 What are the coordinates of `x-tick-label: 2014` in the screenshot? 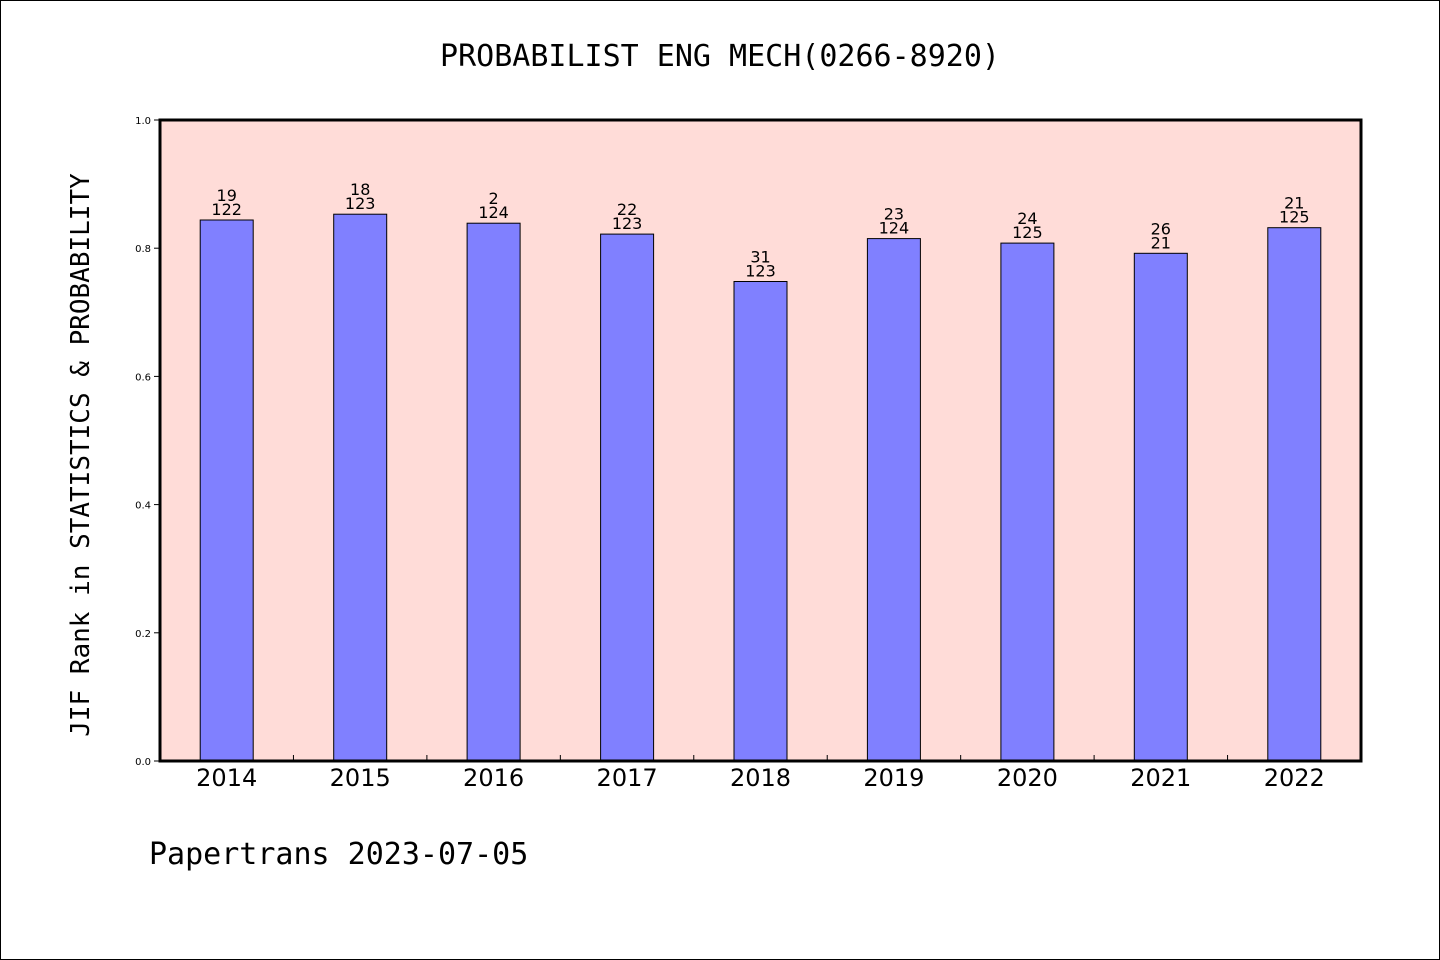 It's located at (226, 778).